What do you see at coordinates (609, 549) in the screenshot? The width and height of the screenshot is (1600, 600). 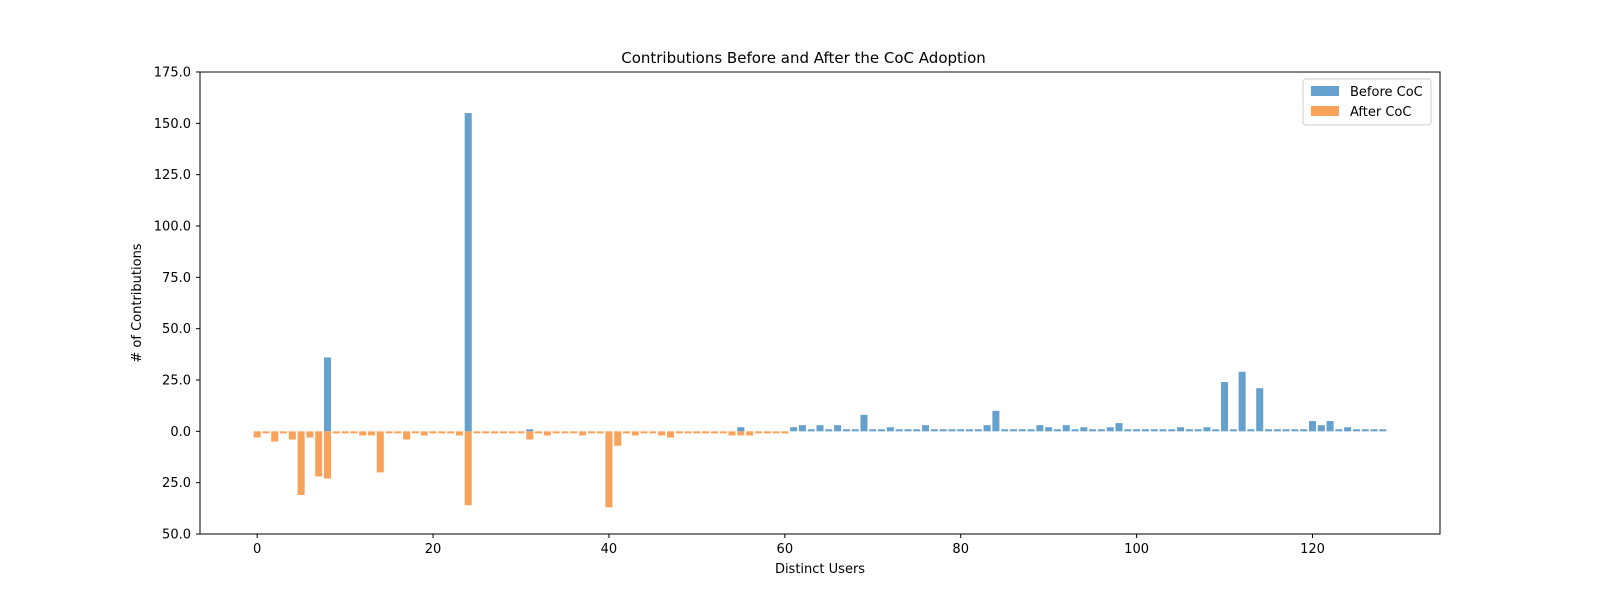 I see `x-tick-label-40: 40` at bounding box center [609, 549].